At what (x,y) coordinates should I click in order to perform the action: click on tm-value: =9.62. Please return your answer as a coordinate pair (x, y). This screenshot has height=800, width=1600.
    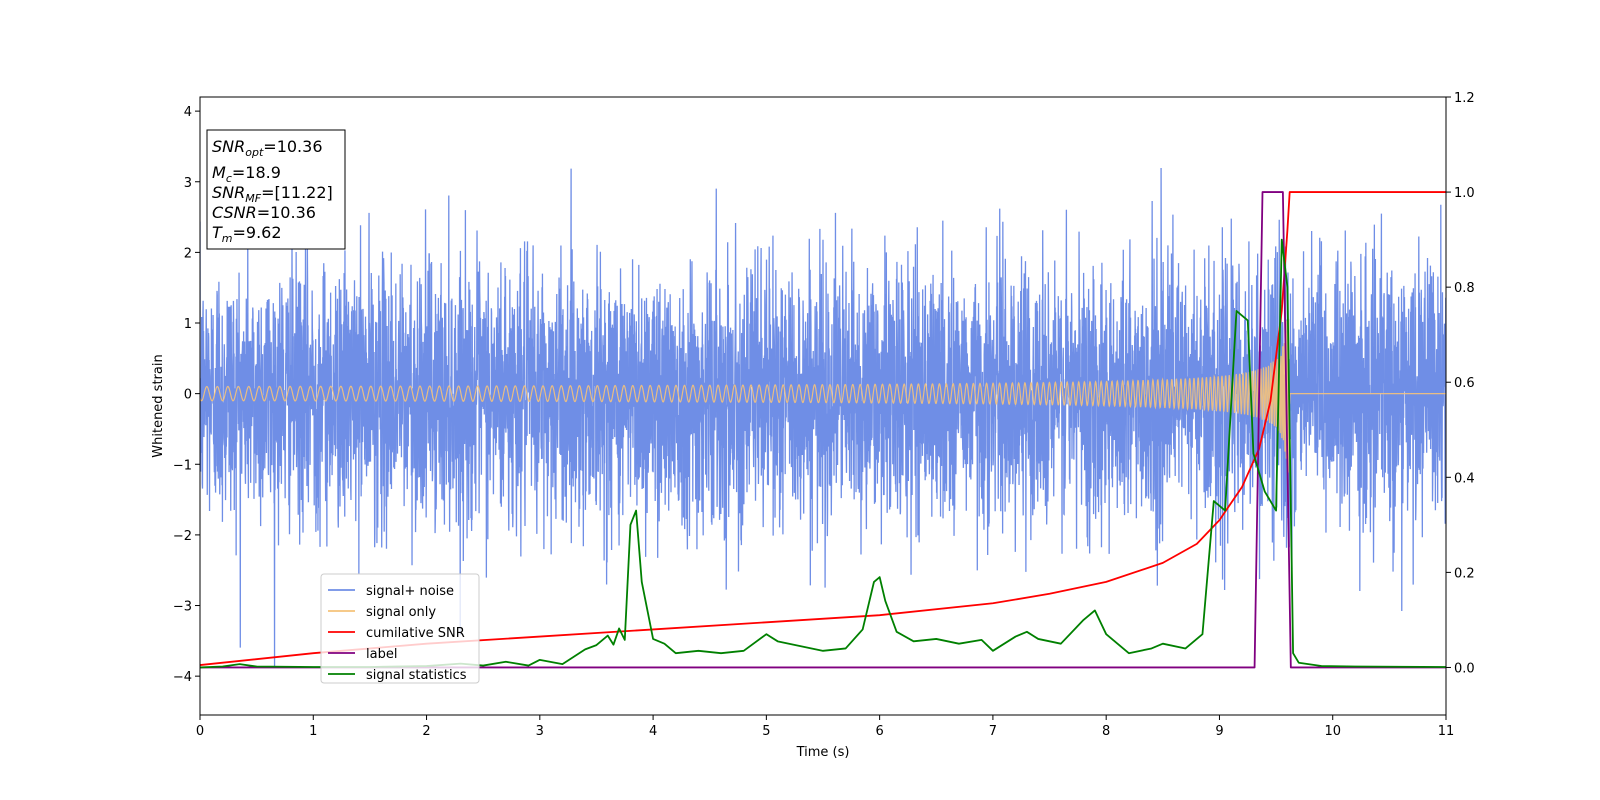
    Looking at the image, I should click on (257, 232).